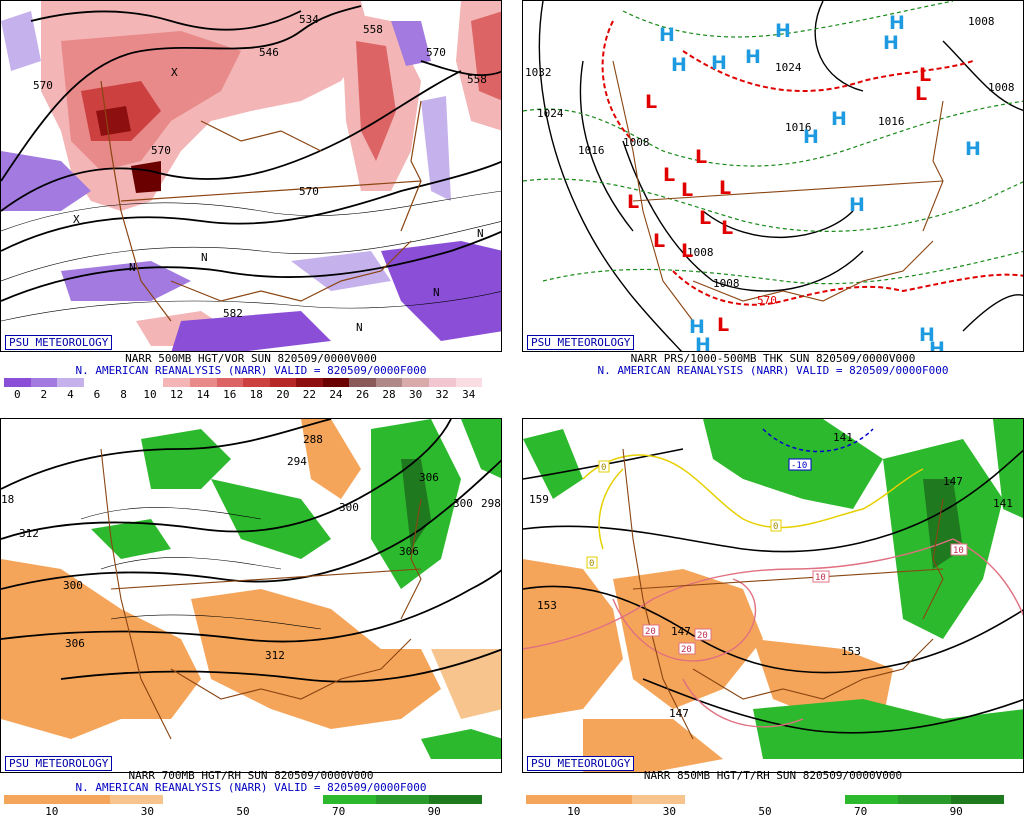 This screenshot has width=1024, height=819. What do you see at coordinates (269, 52) in the screenshot?
I see `contour-label: 546` at bounding box center [269, 52].